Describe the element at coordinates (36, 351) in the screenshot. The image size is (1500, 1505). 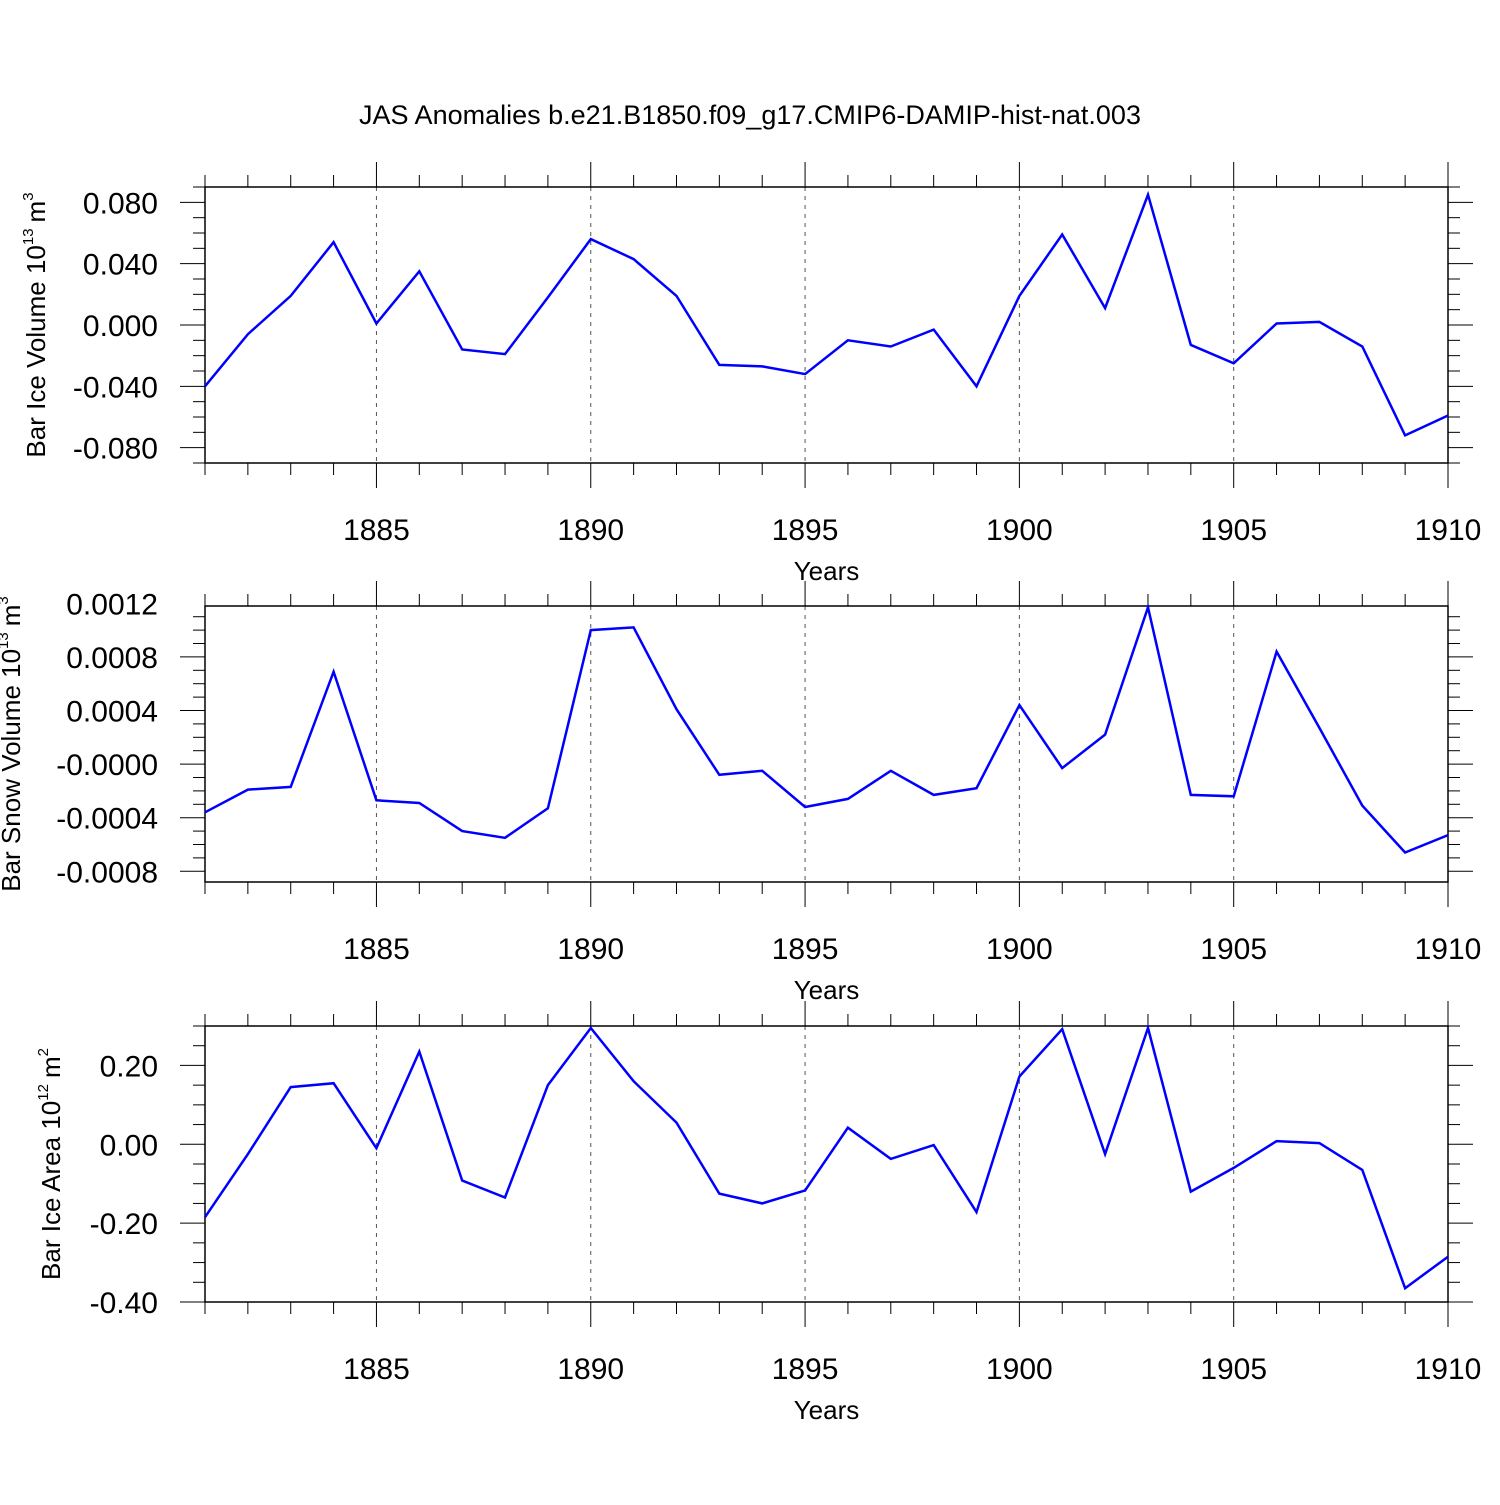
I see `ice-volume-ylabel-text: Bar Ice Volume 10` at that location.